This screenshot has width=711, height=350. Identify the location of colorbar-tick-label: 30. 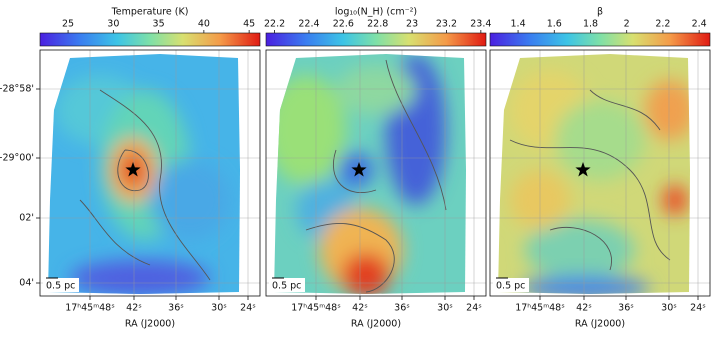
(113, 24).